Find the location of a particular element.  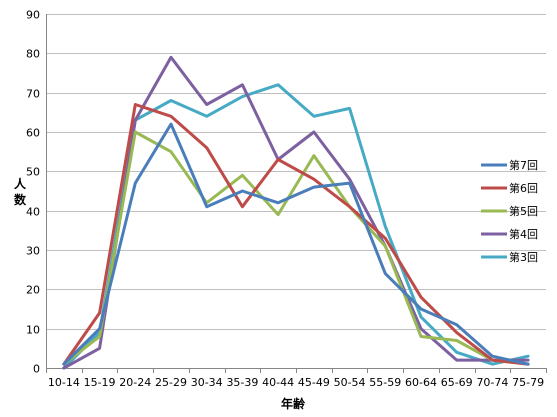

y-axis-title-char-2: 数 is located at coordinates (20, 199).